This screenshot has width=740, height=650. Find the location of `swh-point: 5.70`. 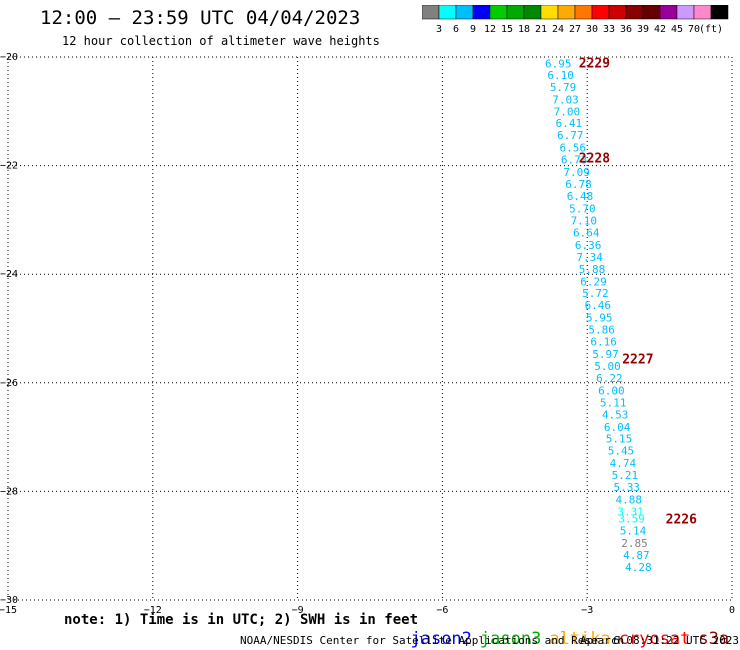

swh-point: 5.70 is located at coordinates (582, 208).